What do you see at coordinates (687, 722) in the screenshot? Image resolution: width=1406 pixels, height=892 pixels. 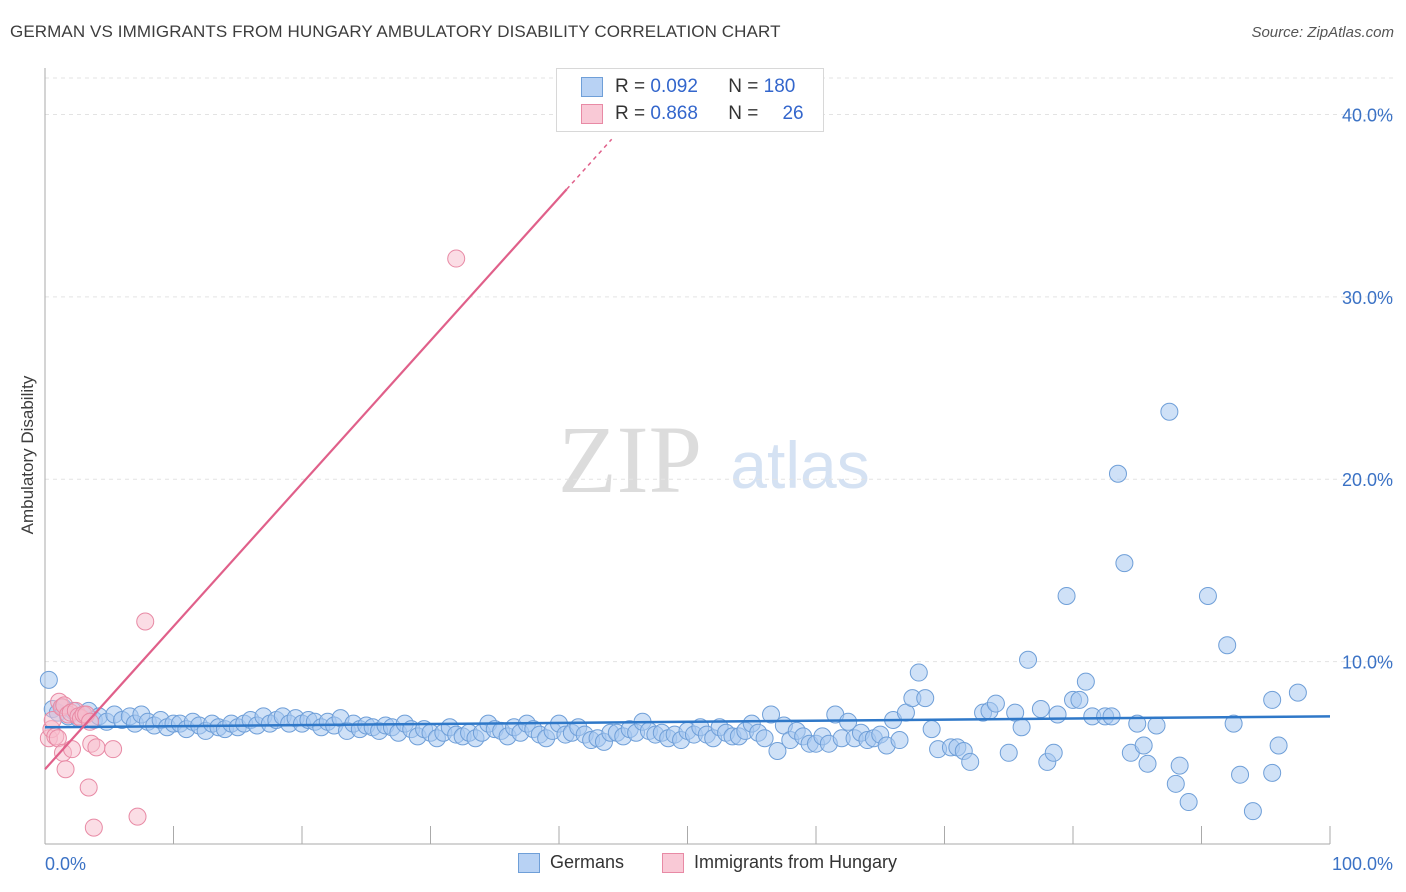 I see `trend-line-germans` at bounding box center [687, 722].